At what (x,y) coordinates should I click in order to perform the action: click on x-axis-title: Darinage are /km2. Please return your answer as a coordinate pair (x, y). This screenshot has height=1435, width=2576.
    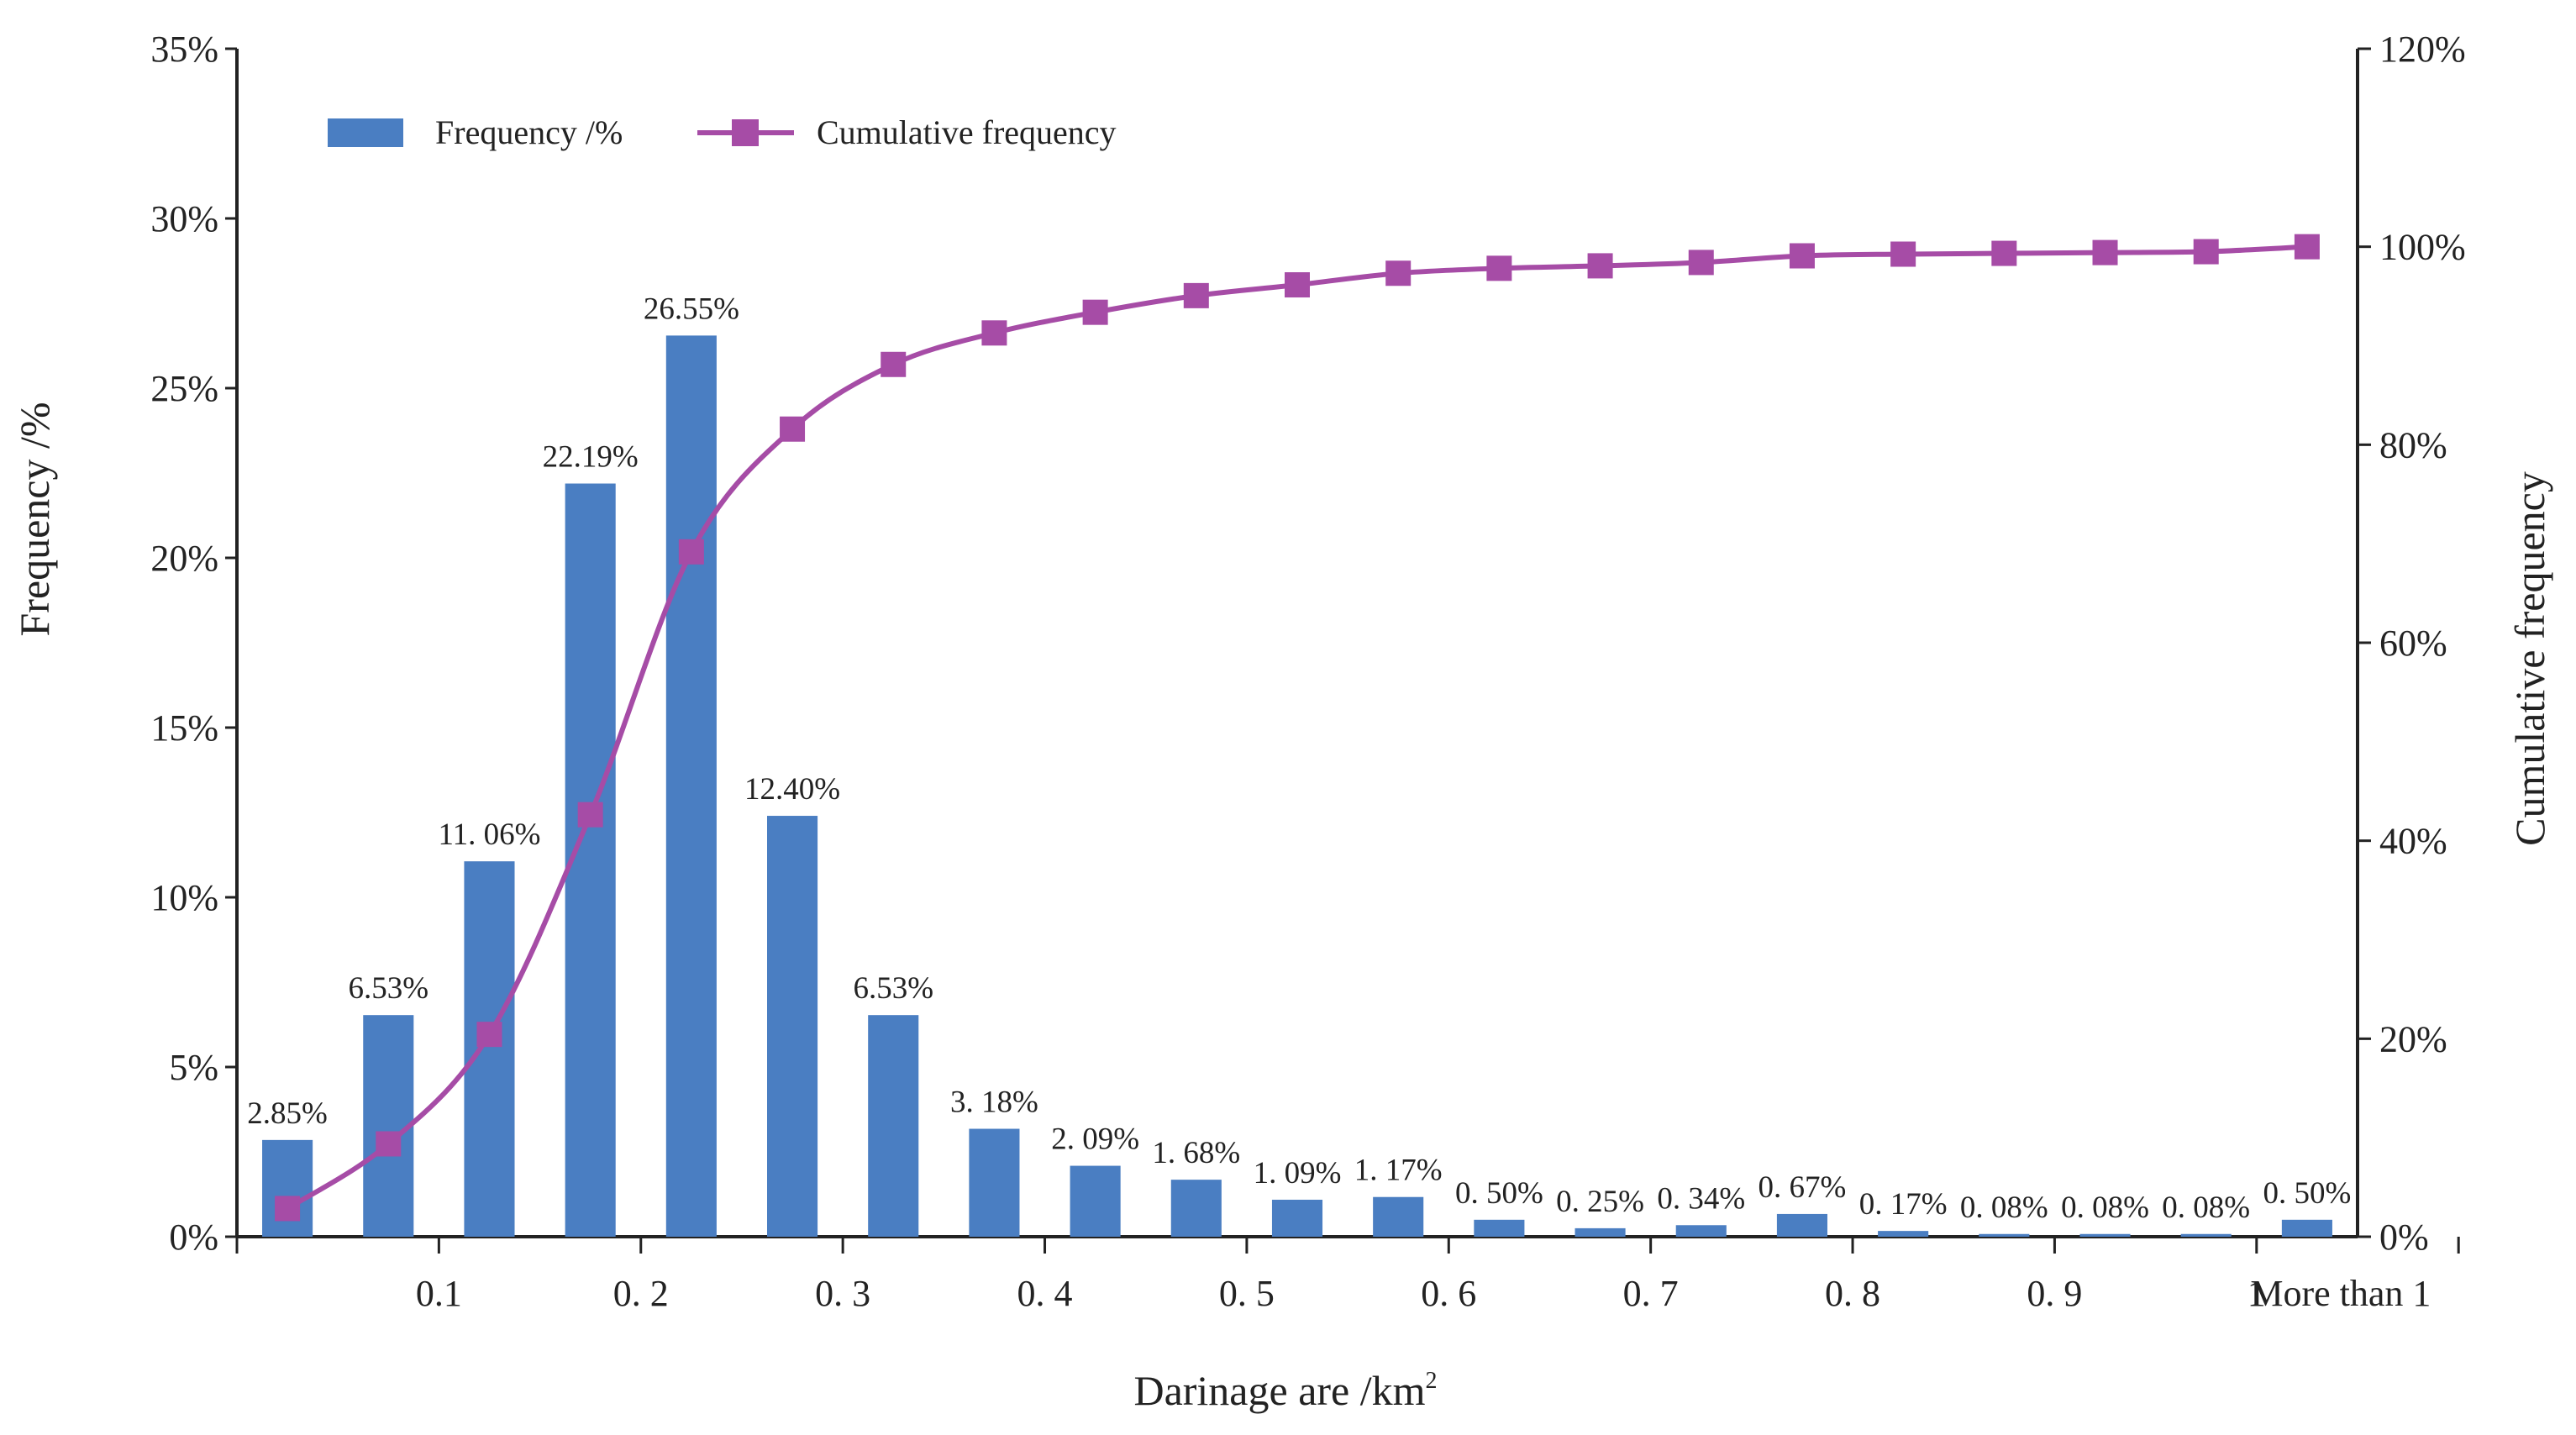
    Looking at the image, I should click on (1285, 1390).